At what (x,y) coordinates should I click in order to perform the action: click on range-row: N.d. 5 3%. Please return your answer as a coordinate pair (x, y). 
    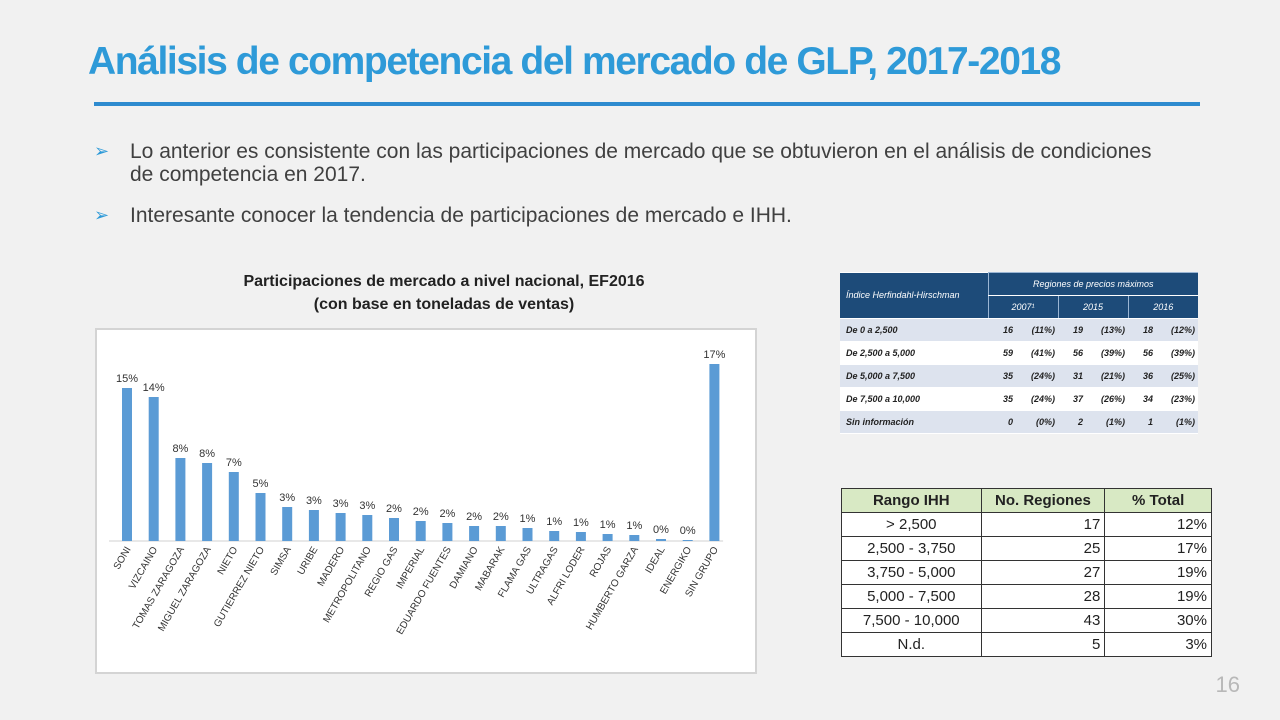
    Looking at the image, I should click on (1026, 644).